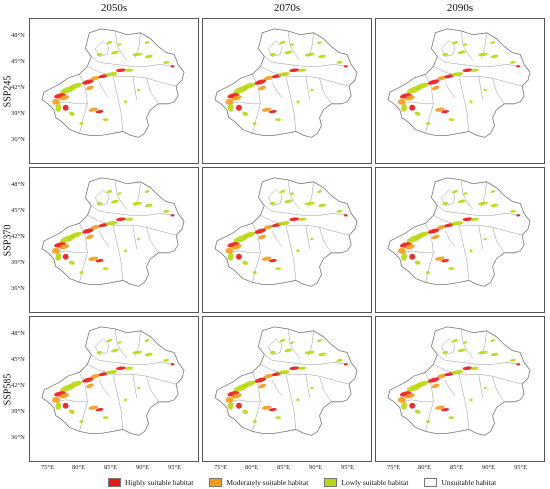  Describe the element at coordinates (460, 8) in the screenshot. I see `column-header-2090s: 2090s` at that location.